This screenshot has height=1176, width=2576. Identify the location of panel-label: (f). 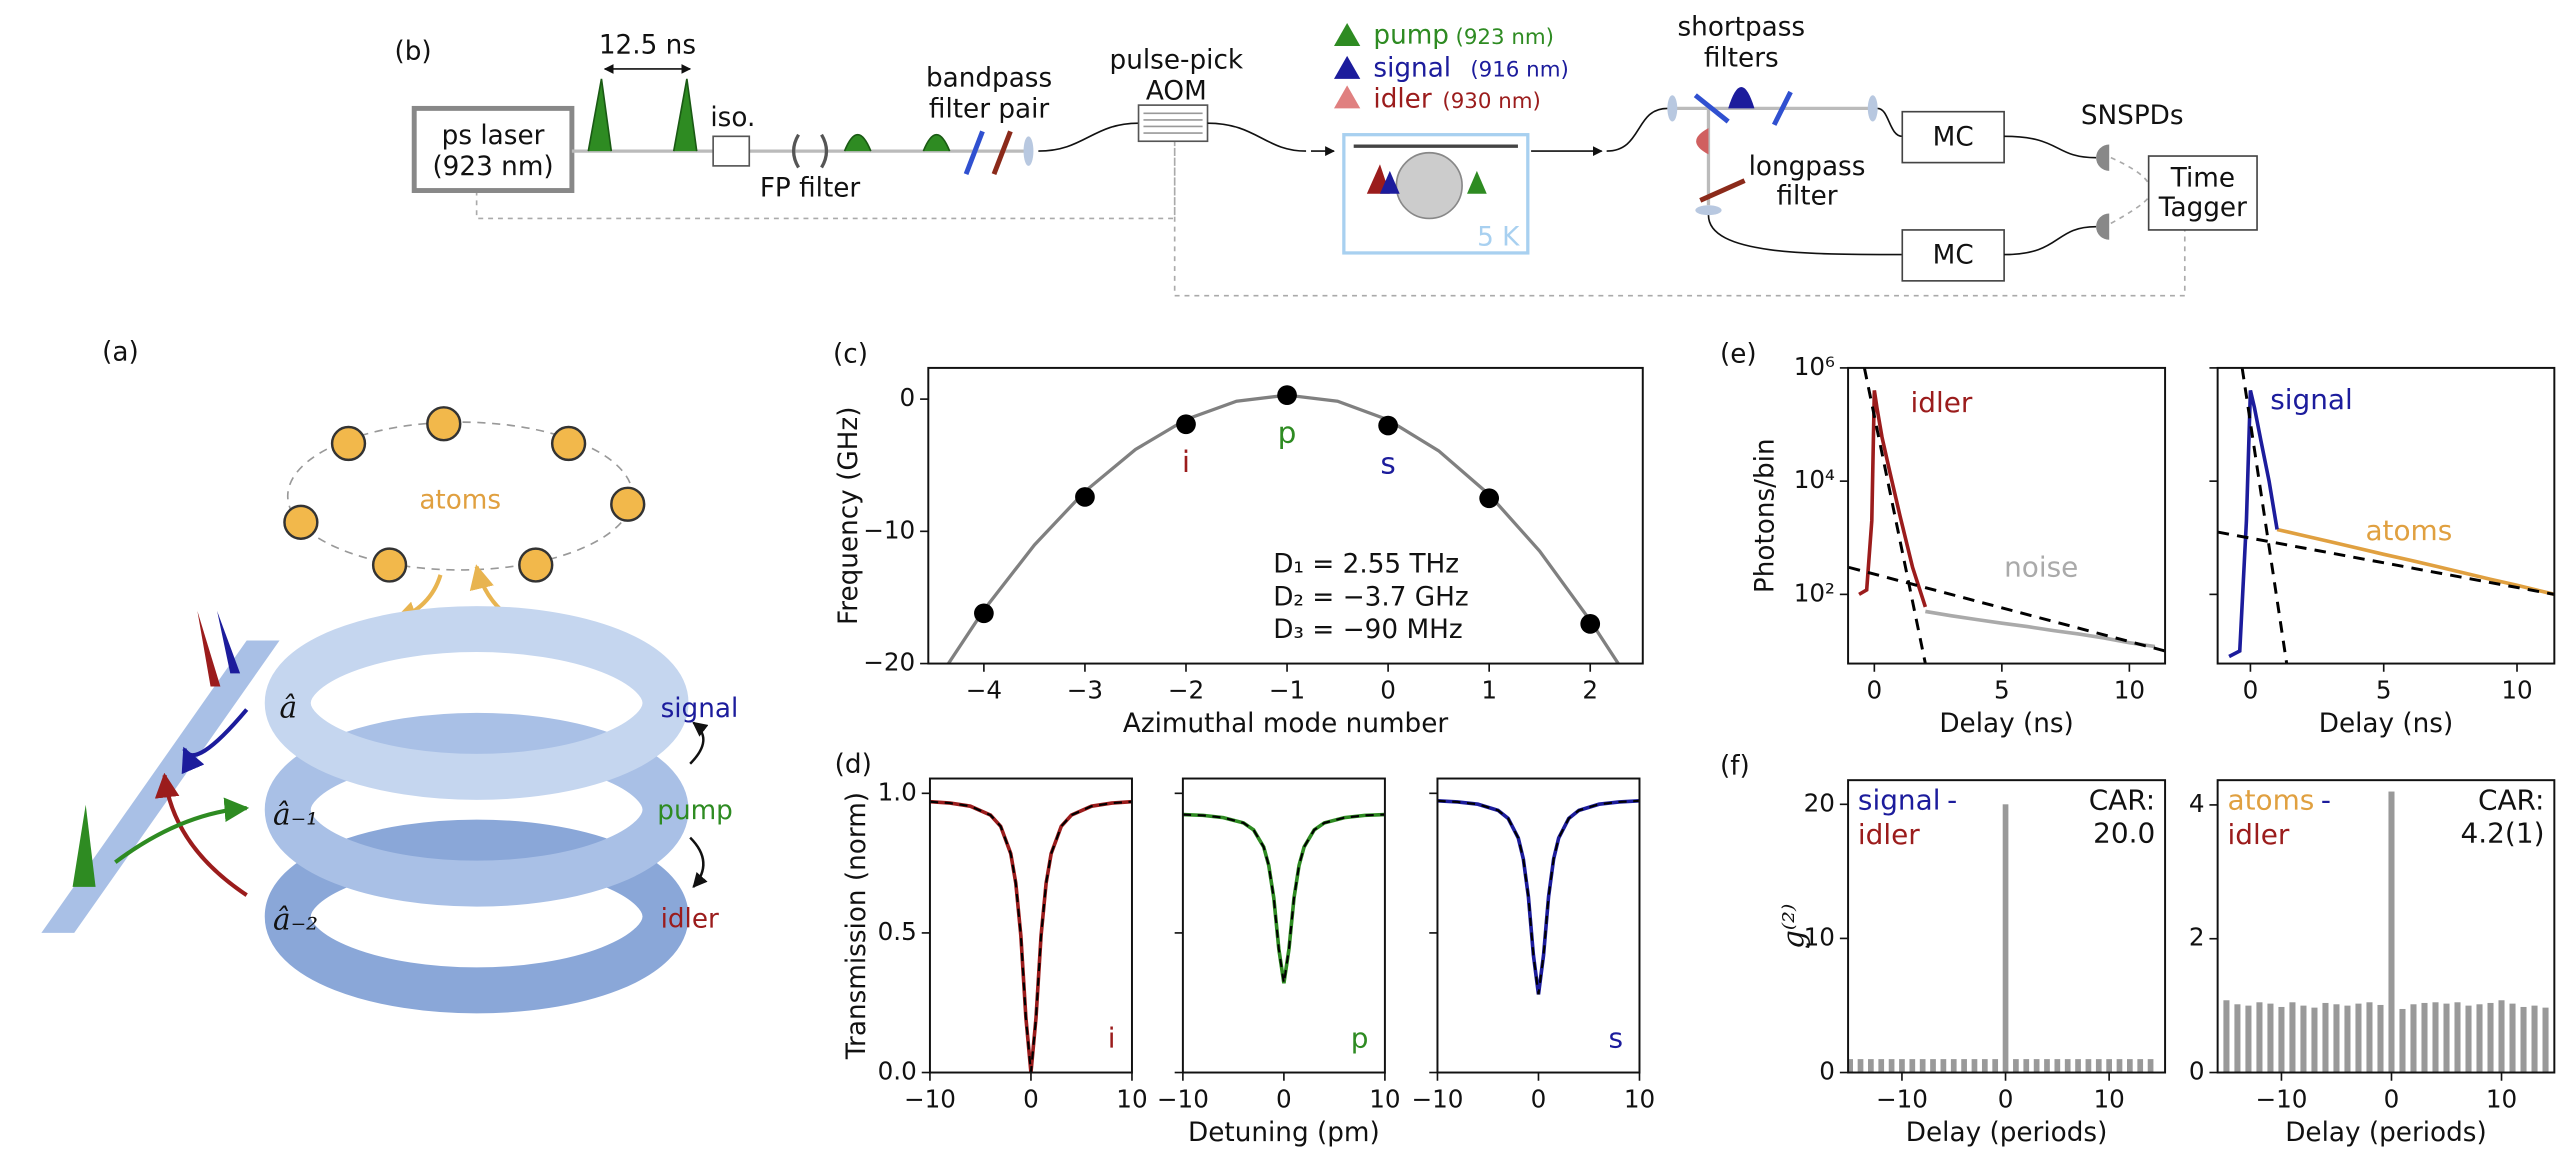
(1735, 767).